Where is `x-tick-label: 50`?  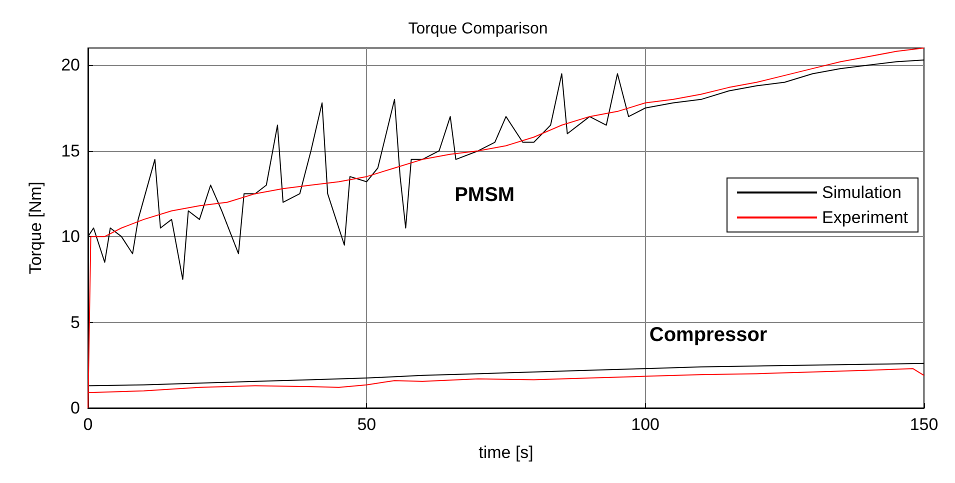 x-tick-label: 50 is located at coordinates (366, 424).